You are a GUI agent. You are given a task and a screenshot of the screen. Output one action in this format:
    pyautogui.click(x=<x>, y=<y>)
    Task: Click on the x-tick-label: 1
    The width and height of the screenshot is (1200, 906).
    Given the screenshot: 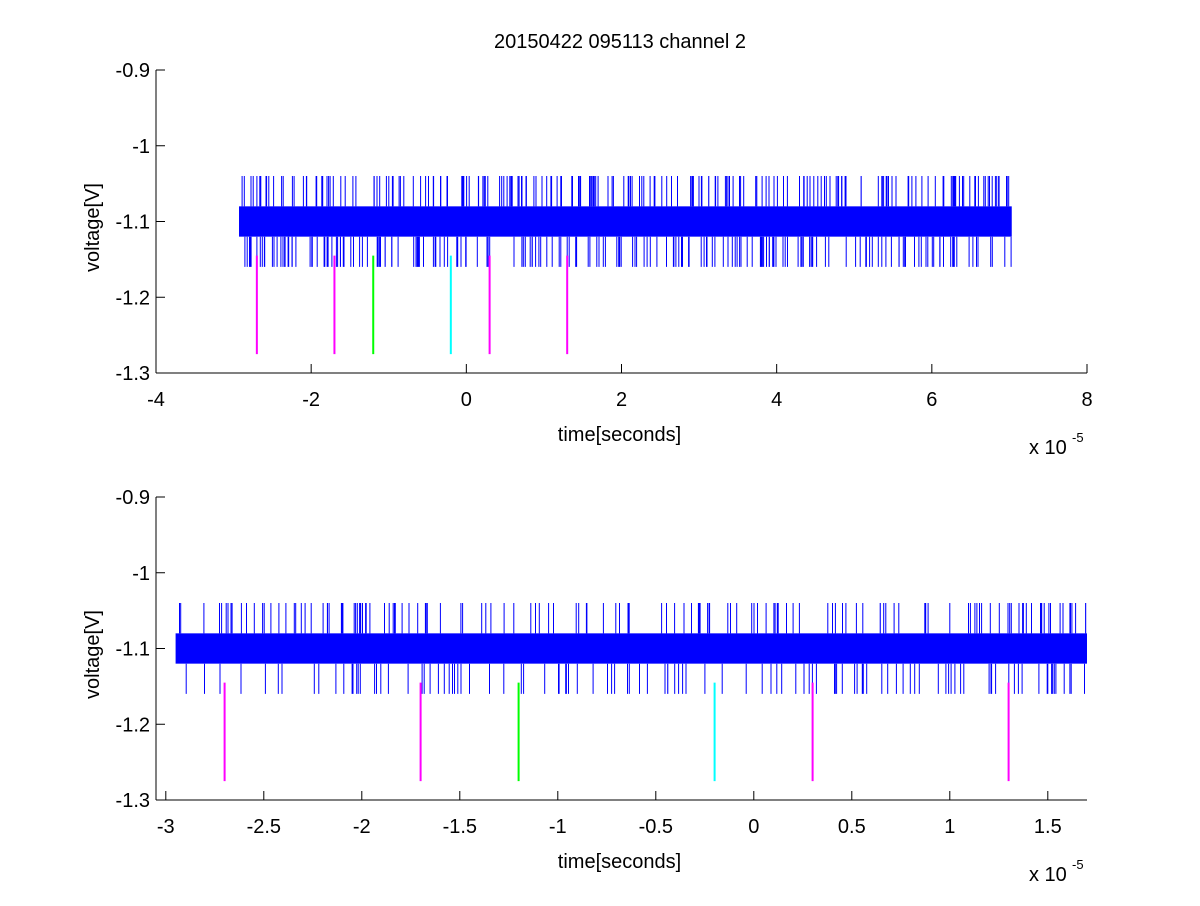 What is the action you would take?
    pyautogui.click(x=949, y=827)
    